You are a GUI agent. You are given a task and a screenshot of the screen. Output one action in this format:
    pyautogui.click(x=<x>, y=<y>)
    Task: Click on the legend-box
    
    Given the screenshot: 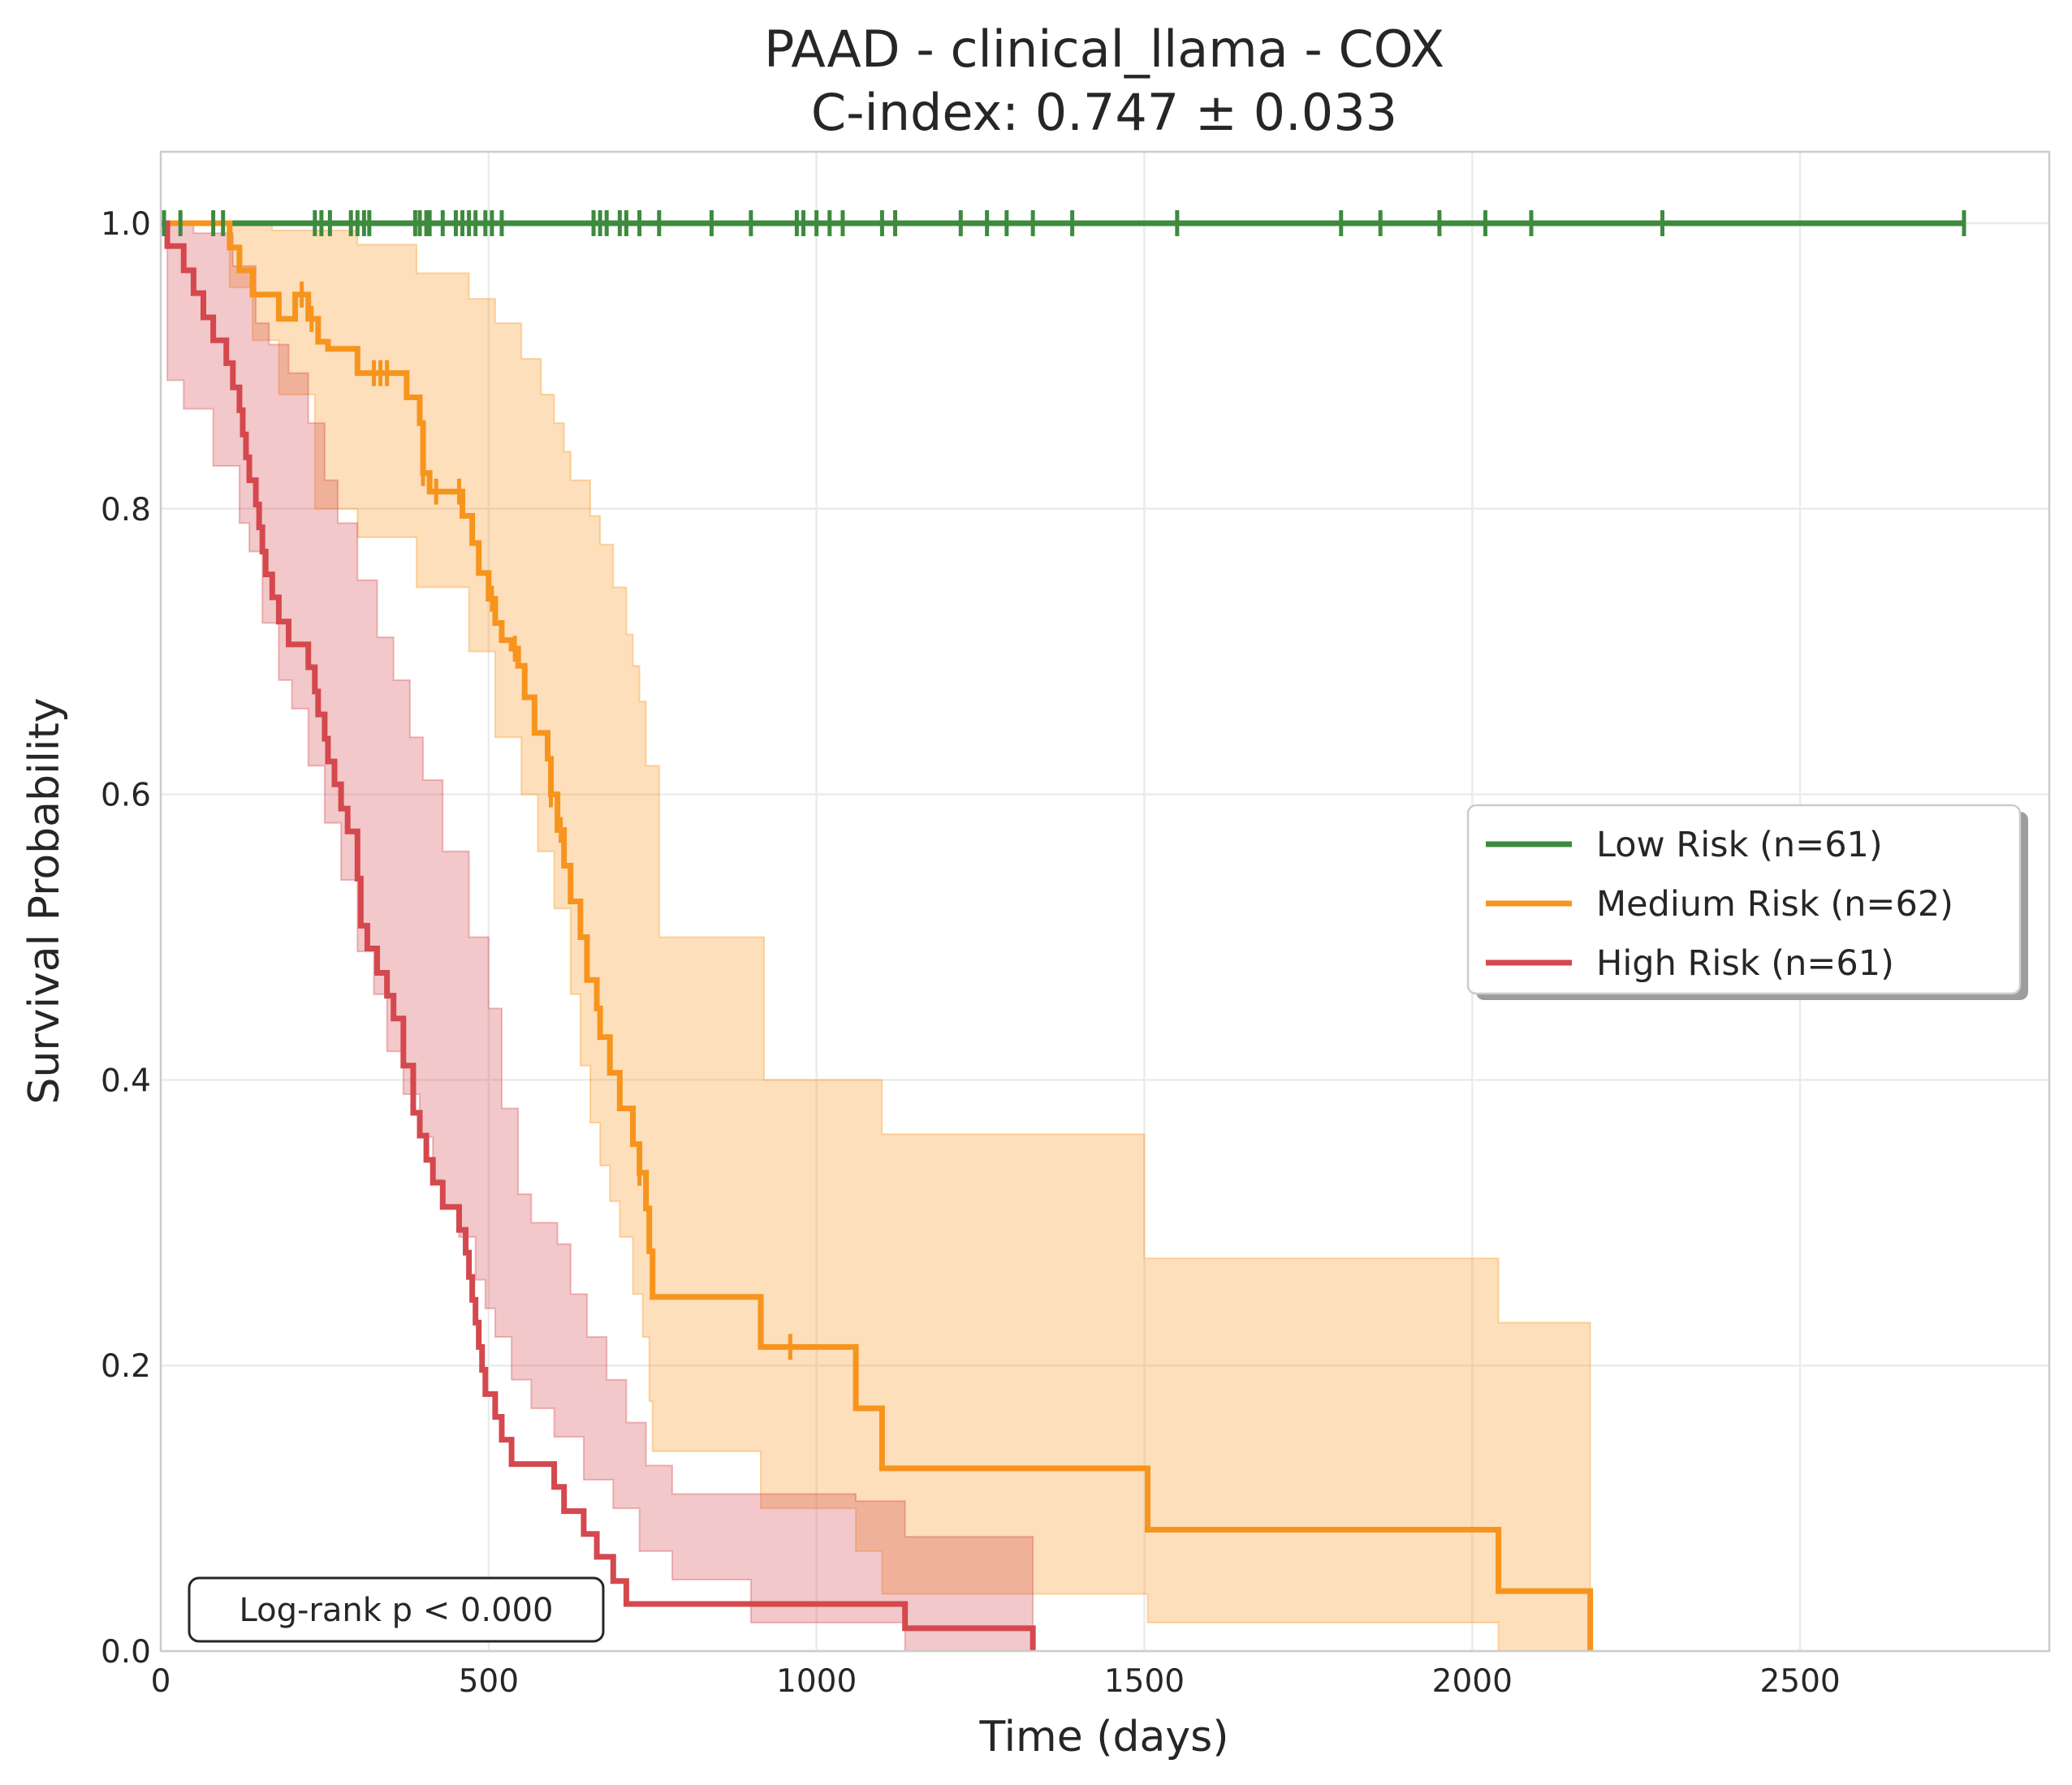 What is the action you would take?
    pyautogui.click(x=1744, y=900)
    